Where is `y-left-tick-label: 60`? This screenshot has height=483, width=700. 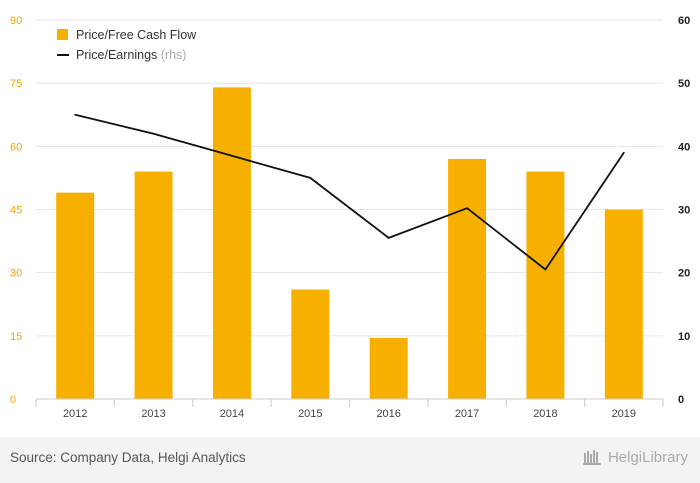
y-left-tick-label: 60 is located at coordinates (16, 147).